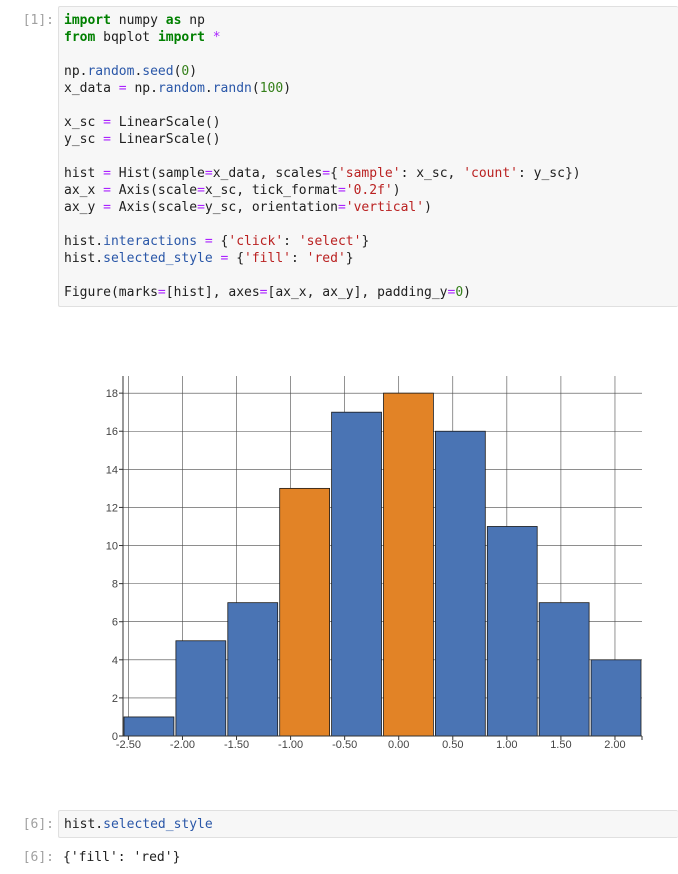 This screenshot has width=678, height=874. Describe the element at coordinates (38, 857) in the screenshot. I see `output-prompt: [6]:` at that location.